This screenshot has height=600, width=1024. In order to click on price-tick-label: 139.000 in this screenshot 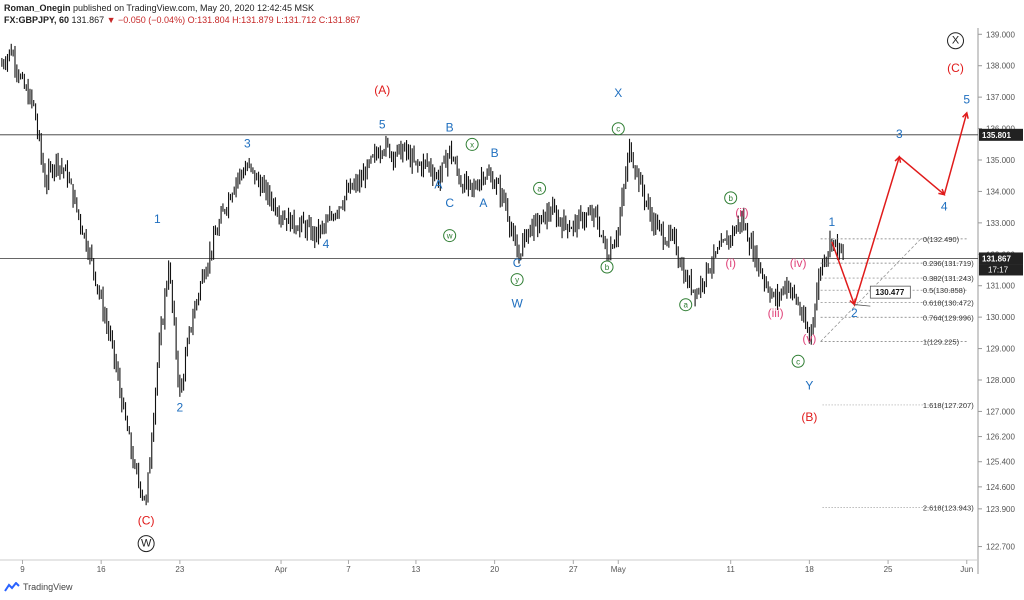, I will do `click(1000, 34)`.